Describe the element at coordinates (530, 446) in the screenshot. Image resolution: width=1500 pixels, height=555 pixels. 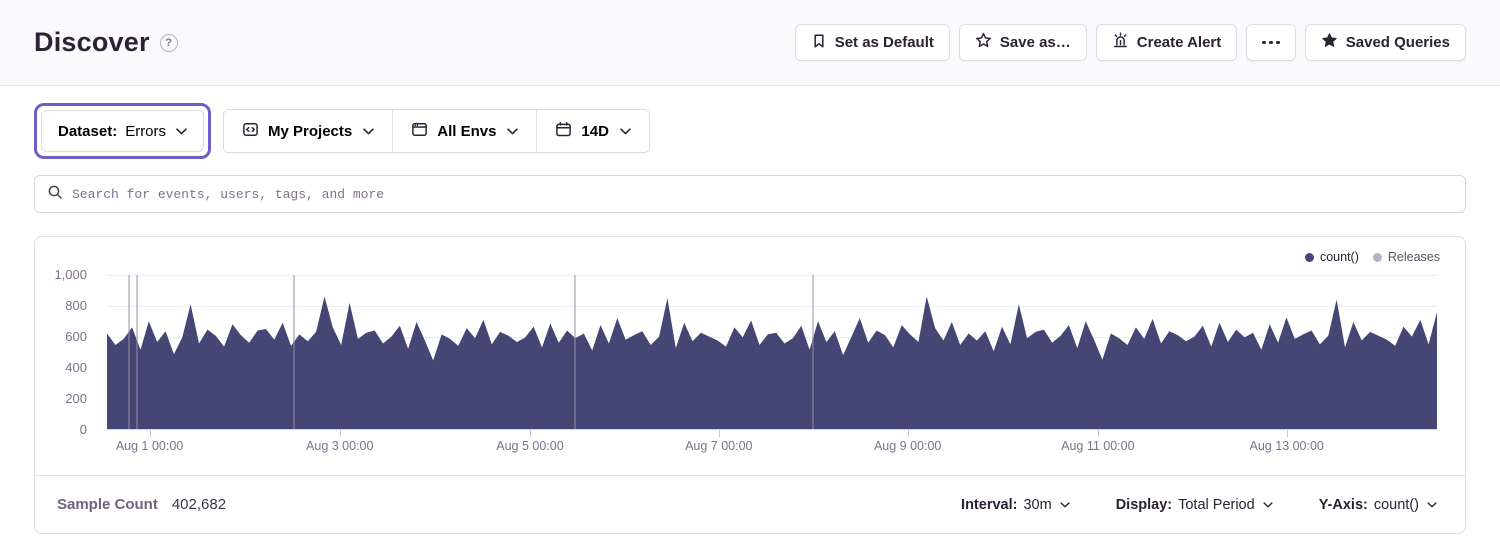
I see `x-axis-tick-label: Aug 5 00:00` at that location.